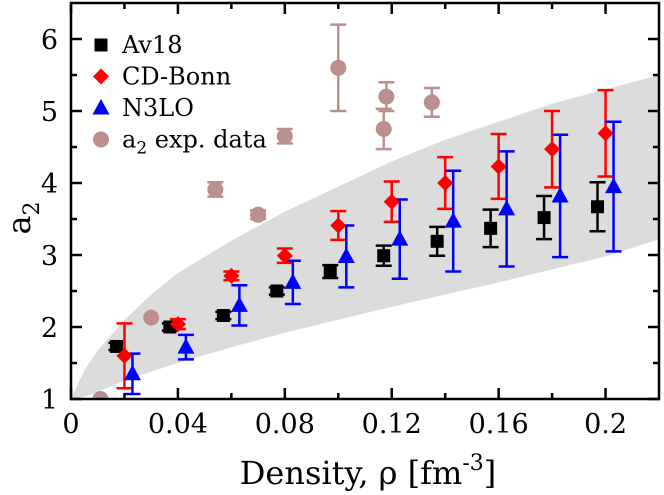 The width and height of the screenshot is (664, 495). What do you see at coordinates (32, 208) in the screenshot?
I see `y-axis-label-sub: 2` at bounding box center [32, 208].